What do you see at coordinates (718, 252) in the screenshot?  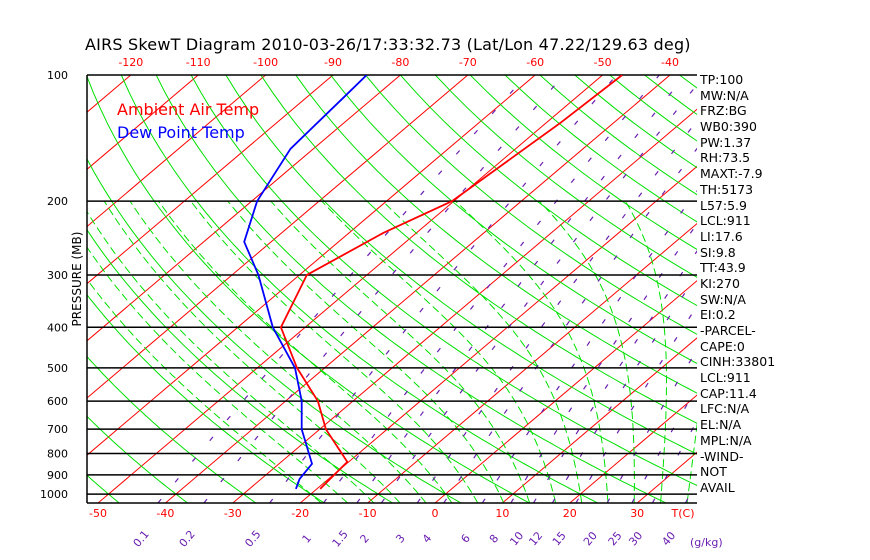 I see `stat-item: SI:9.8` at bounding box center [718, 252].